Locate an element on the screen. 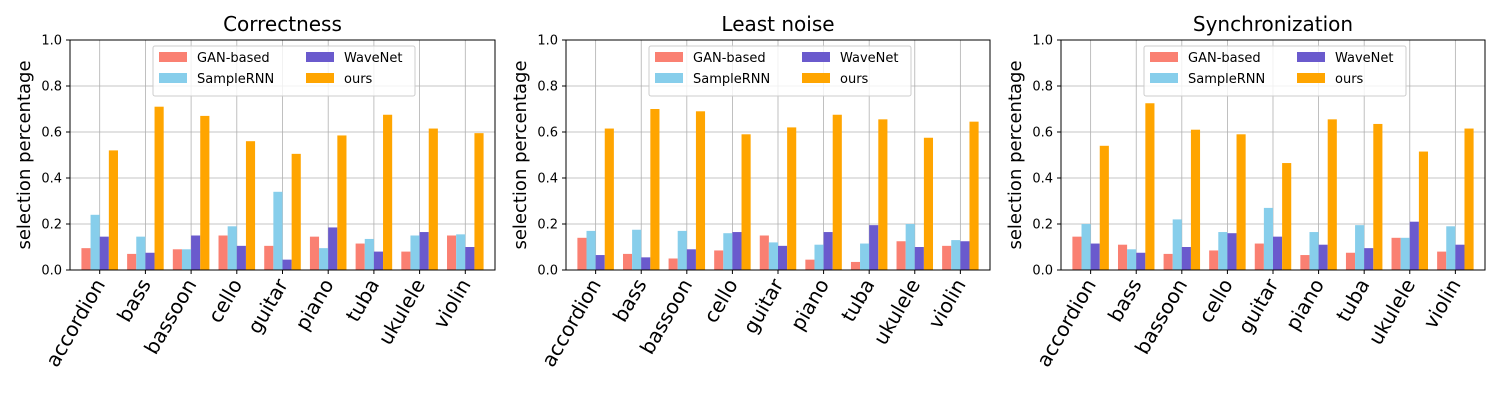  y-tick-label: 0.4 is located at coordinates (51, 179).